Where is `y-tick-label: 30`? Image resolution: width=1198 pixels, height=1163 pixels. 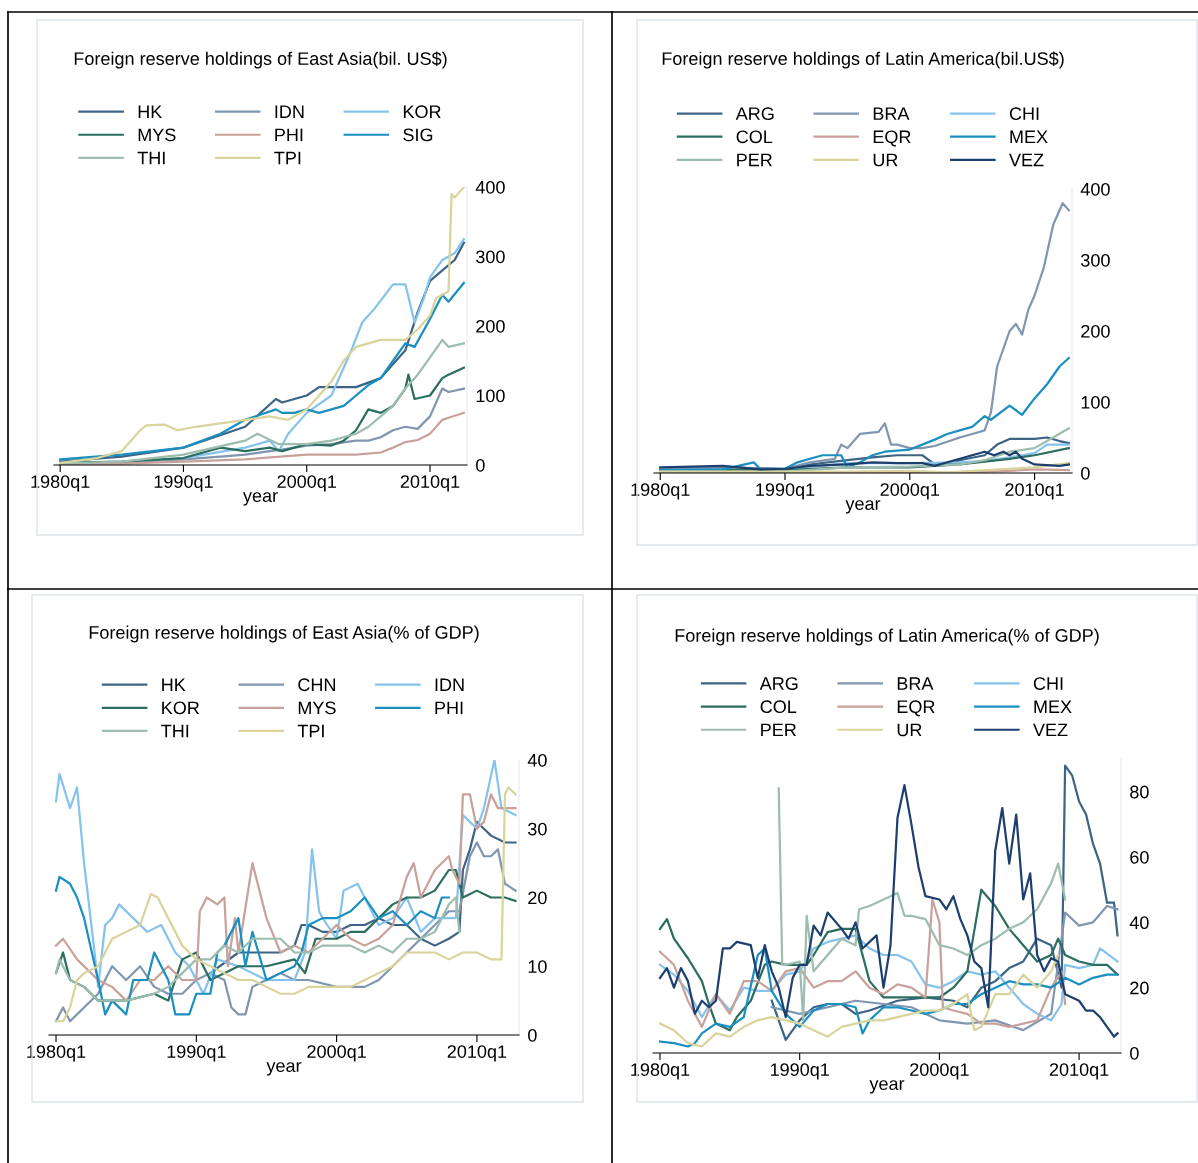
y-tick-label: 30 is located at coordinates (537, 829).